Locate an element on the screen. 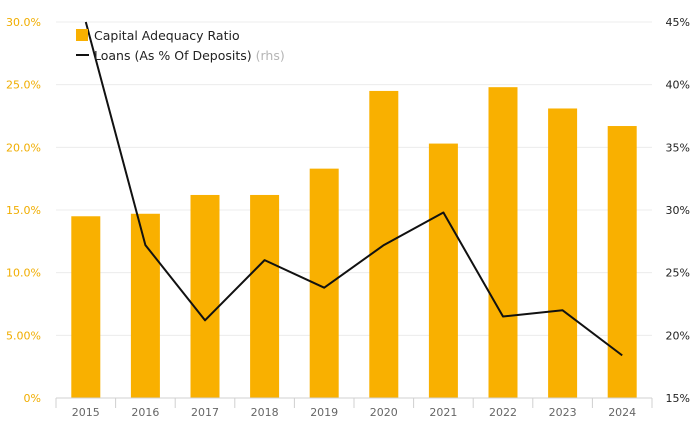  legend-bar-label: Capital Adequacy Ratio is located at coordinates (167, 35).